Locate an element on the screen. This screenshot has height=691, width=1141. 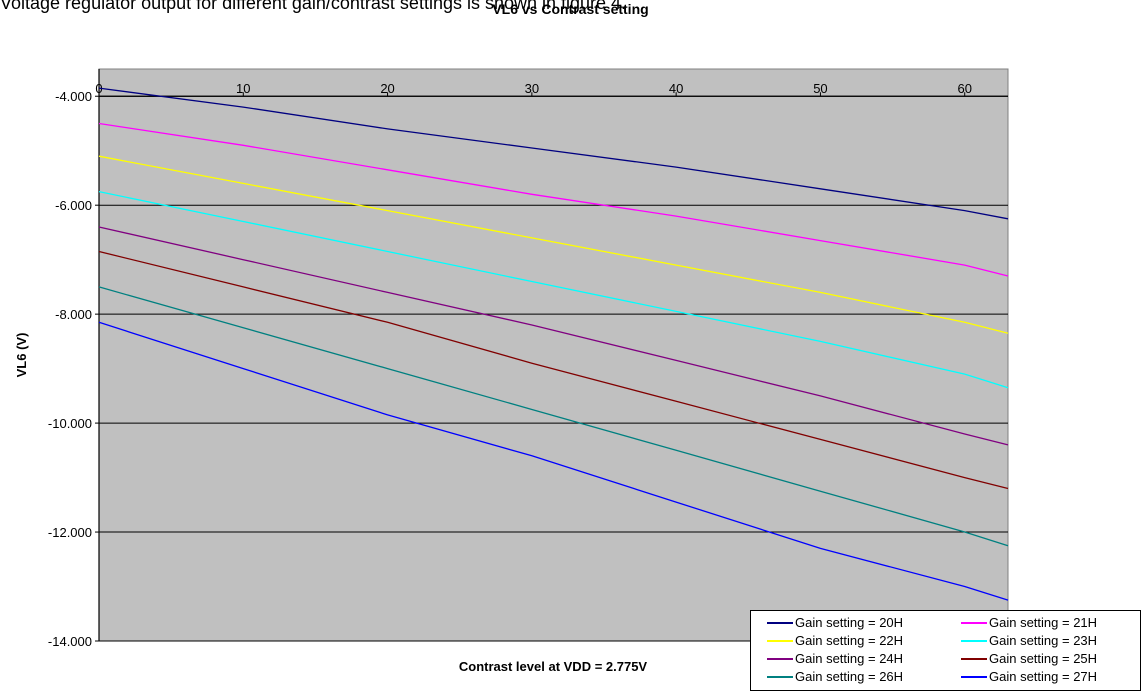
legend-item: Gain setting = 22H is located at coordinates (864, 640).